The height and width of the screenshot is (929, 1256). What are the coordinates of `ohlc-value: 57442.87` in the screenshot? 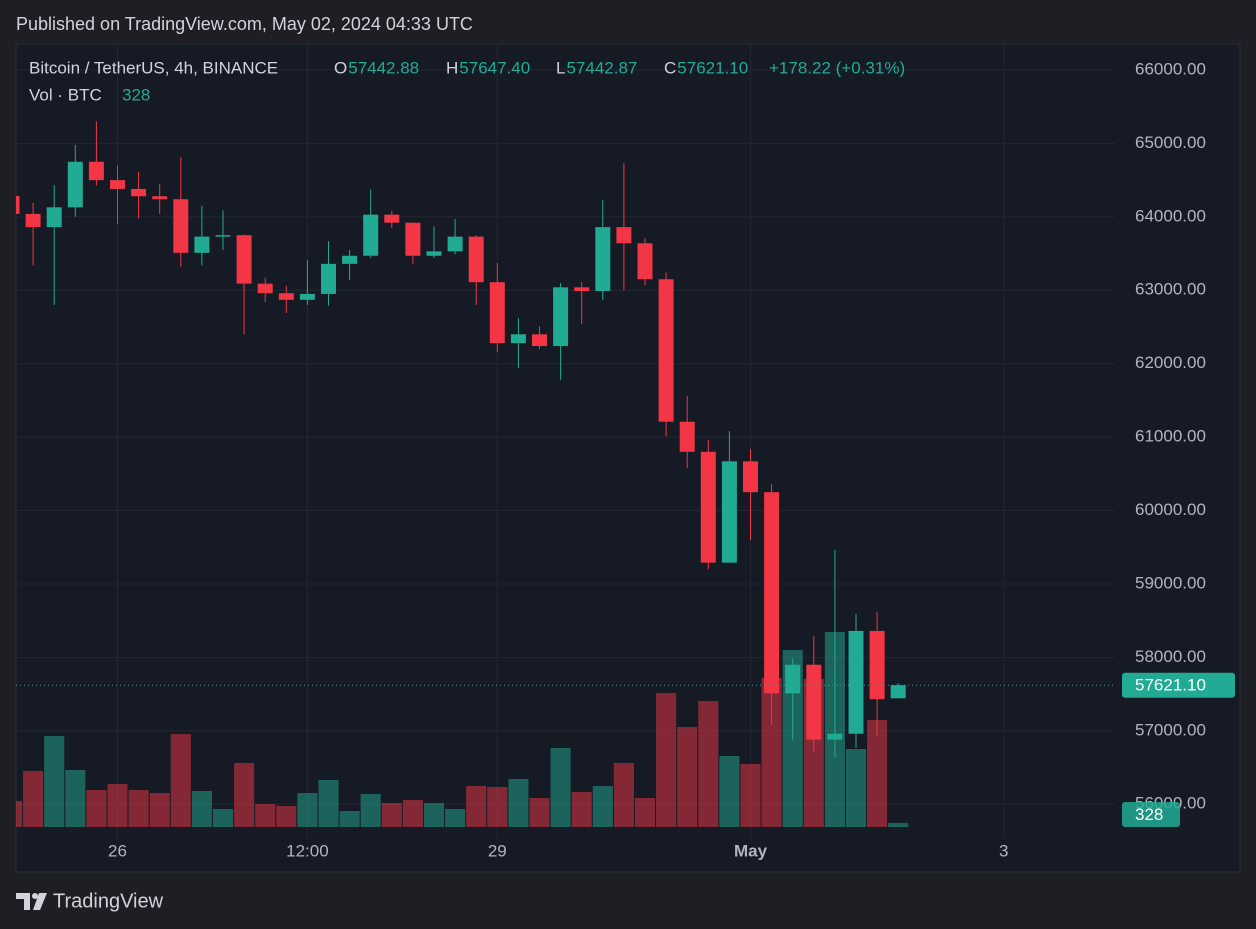 It's located at (601, 67).